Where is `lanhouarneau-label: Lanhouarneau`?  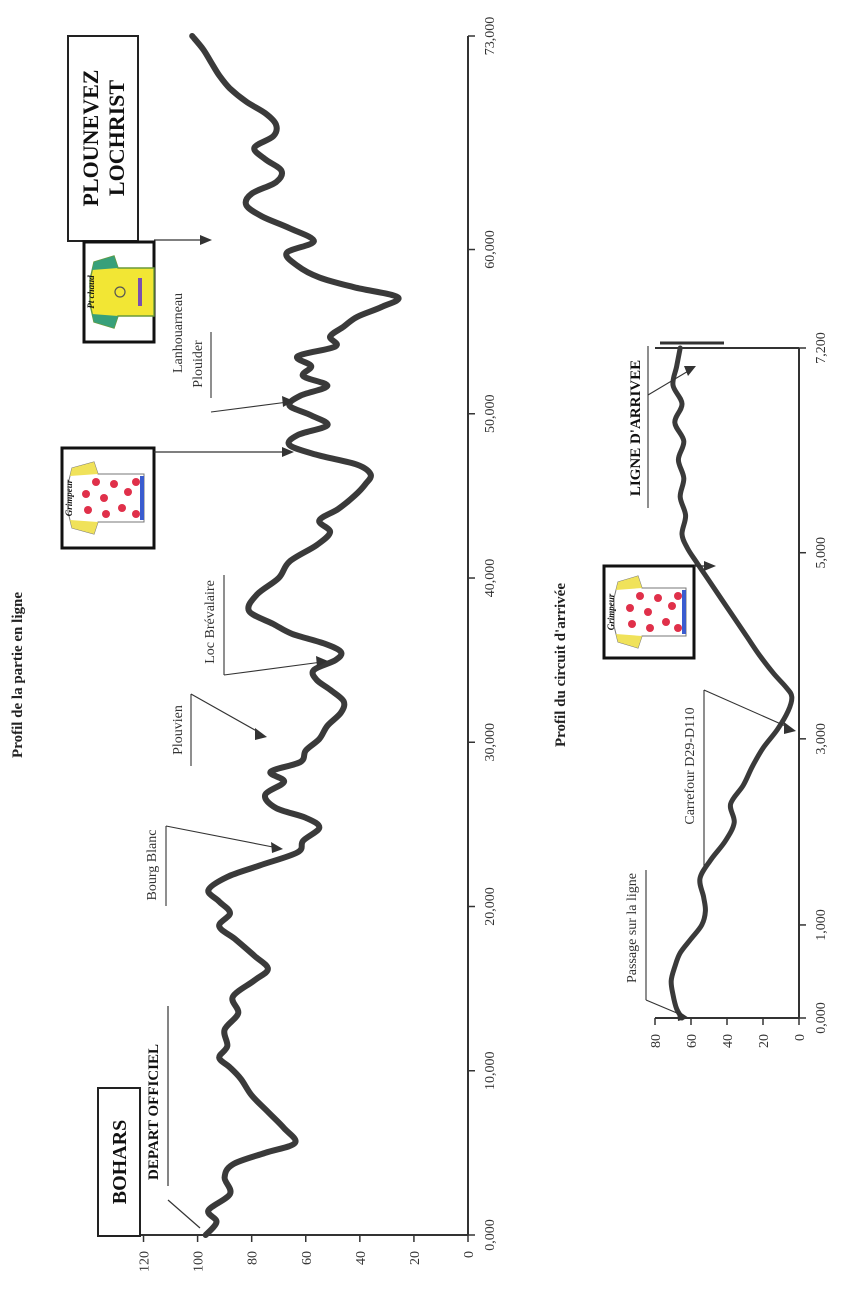 lanhouarneau-label: Lanhouarneau is located at coordinates (178, 333).